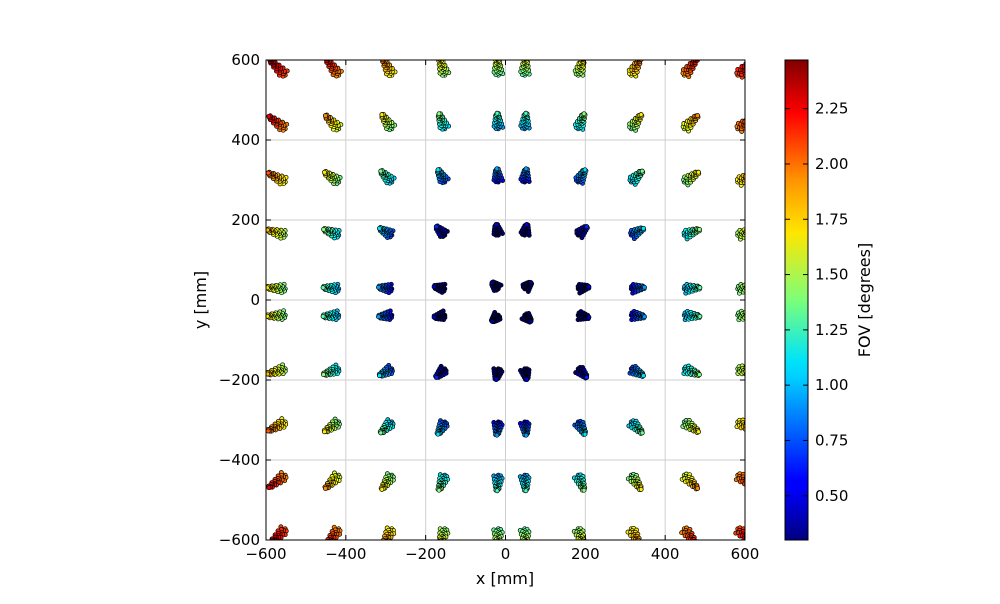 The height and width of the screenshot is (604, 1000). I want to click on colorbar-tick-label: 2.25, so click(831, 109).